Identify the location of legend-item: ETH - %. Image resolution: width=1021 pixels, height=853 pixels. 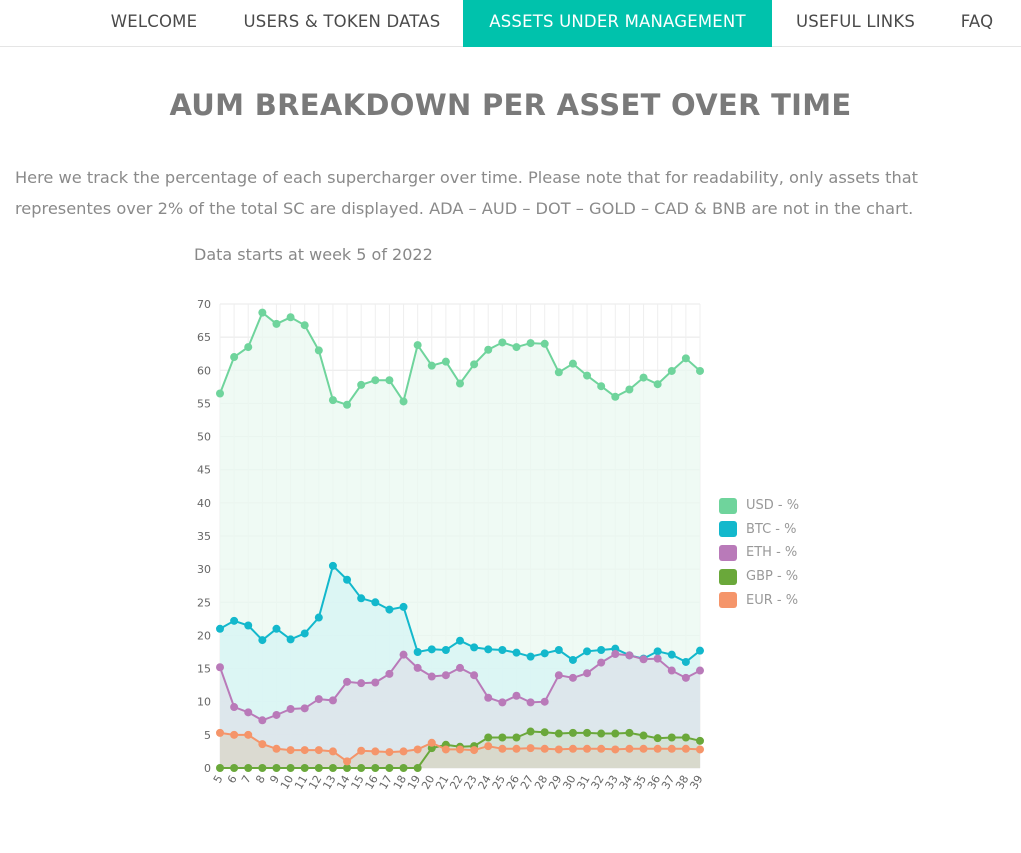
(759, 553).